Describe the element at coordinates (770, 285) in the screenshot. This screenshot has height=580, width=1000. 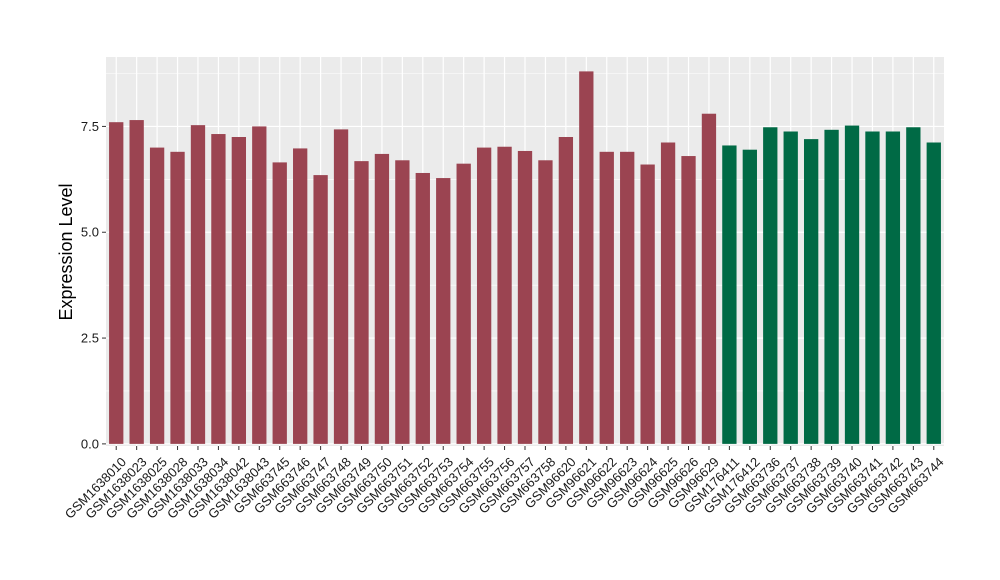
I see `bar-GSM663736` at that location.